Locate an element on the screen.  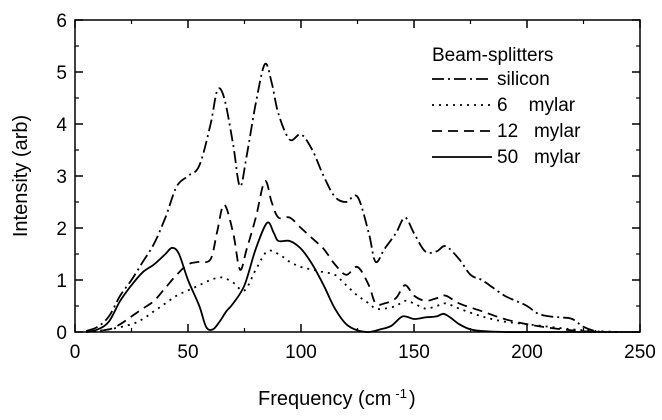
legend-label-3: 50 mylar is located at coordinates (539, 157).